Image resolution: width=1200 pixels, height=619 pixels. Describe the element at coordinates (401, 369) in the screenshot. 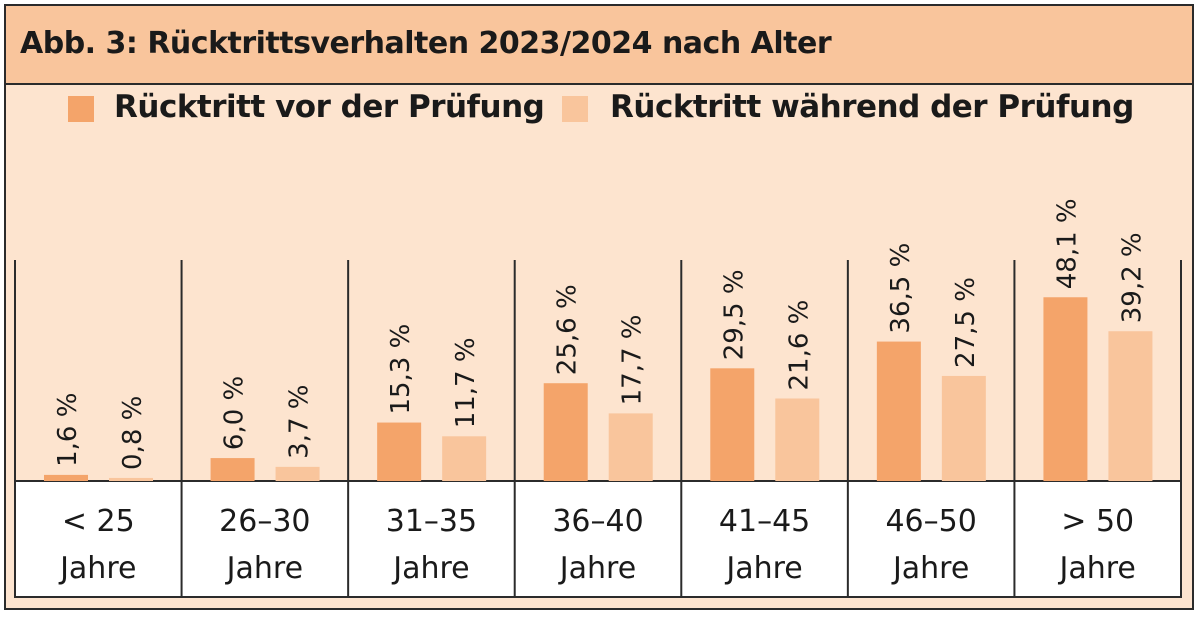

I see `data-label: 15,3 %` at that location.